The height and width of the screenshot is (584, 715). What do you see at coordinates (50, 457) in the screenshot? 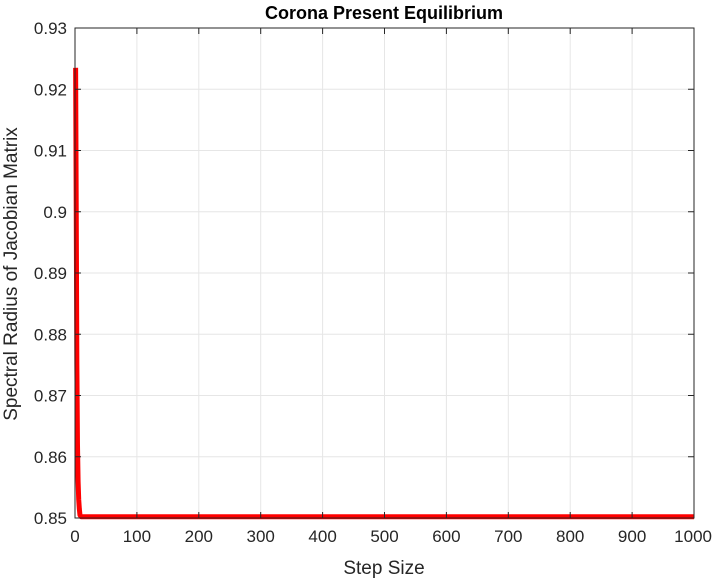
I see `y-tick-label: 0.86` at bounding box center [50, 457].